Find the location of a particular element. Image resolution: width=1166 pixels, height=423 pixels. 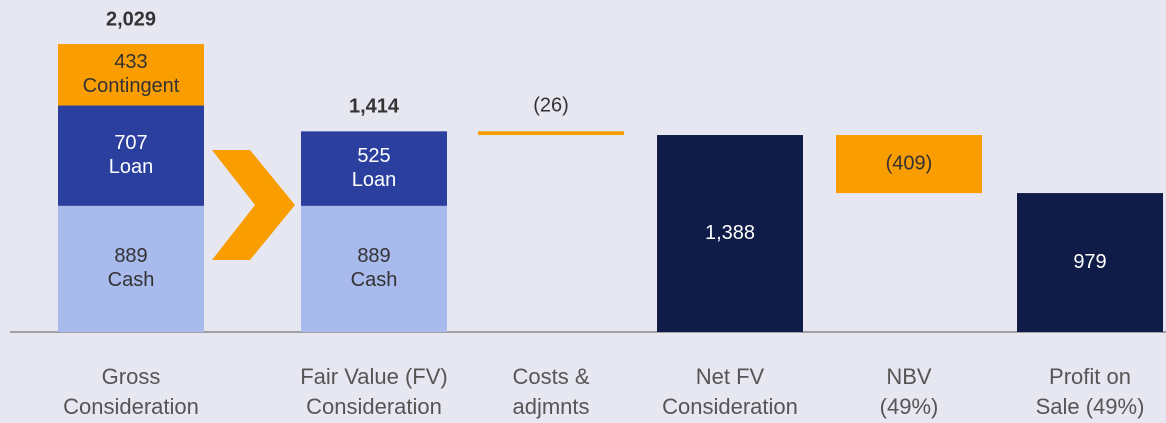

change-label: (409) is located at coordinates (909, 163).